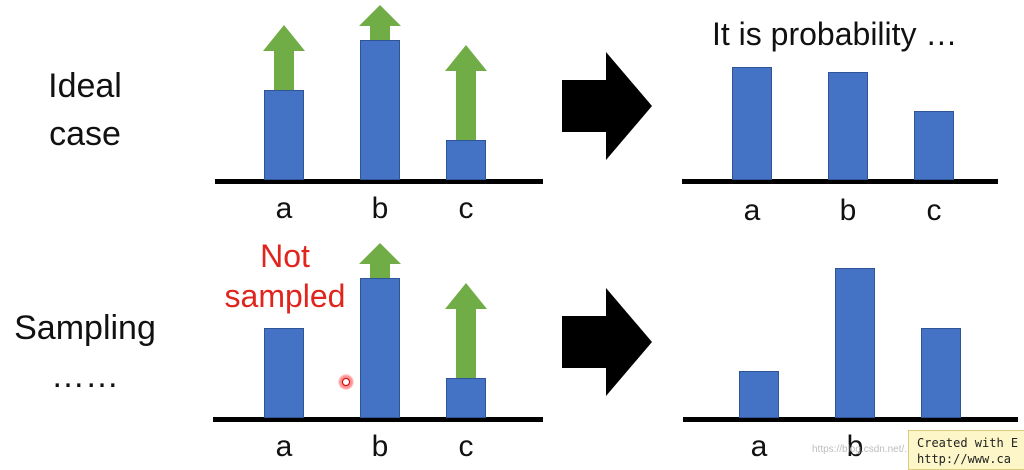 The width and height of the screenshot is (1024, 470). I want to click on green-up-arrow-icon-a, so click(284, 57).